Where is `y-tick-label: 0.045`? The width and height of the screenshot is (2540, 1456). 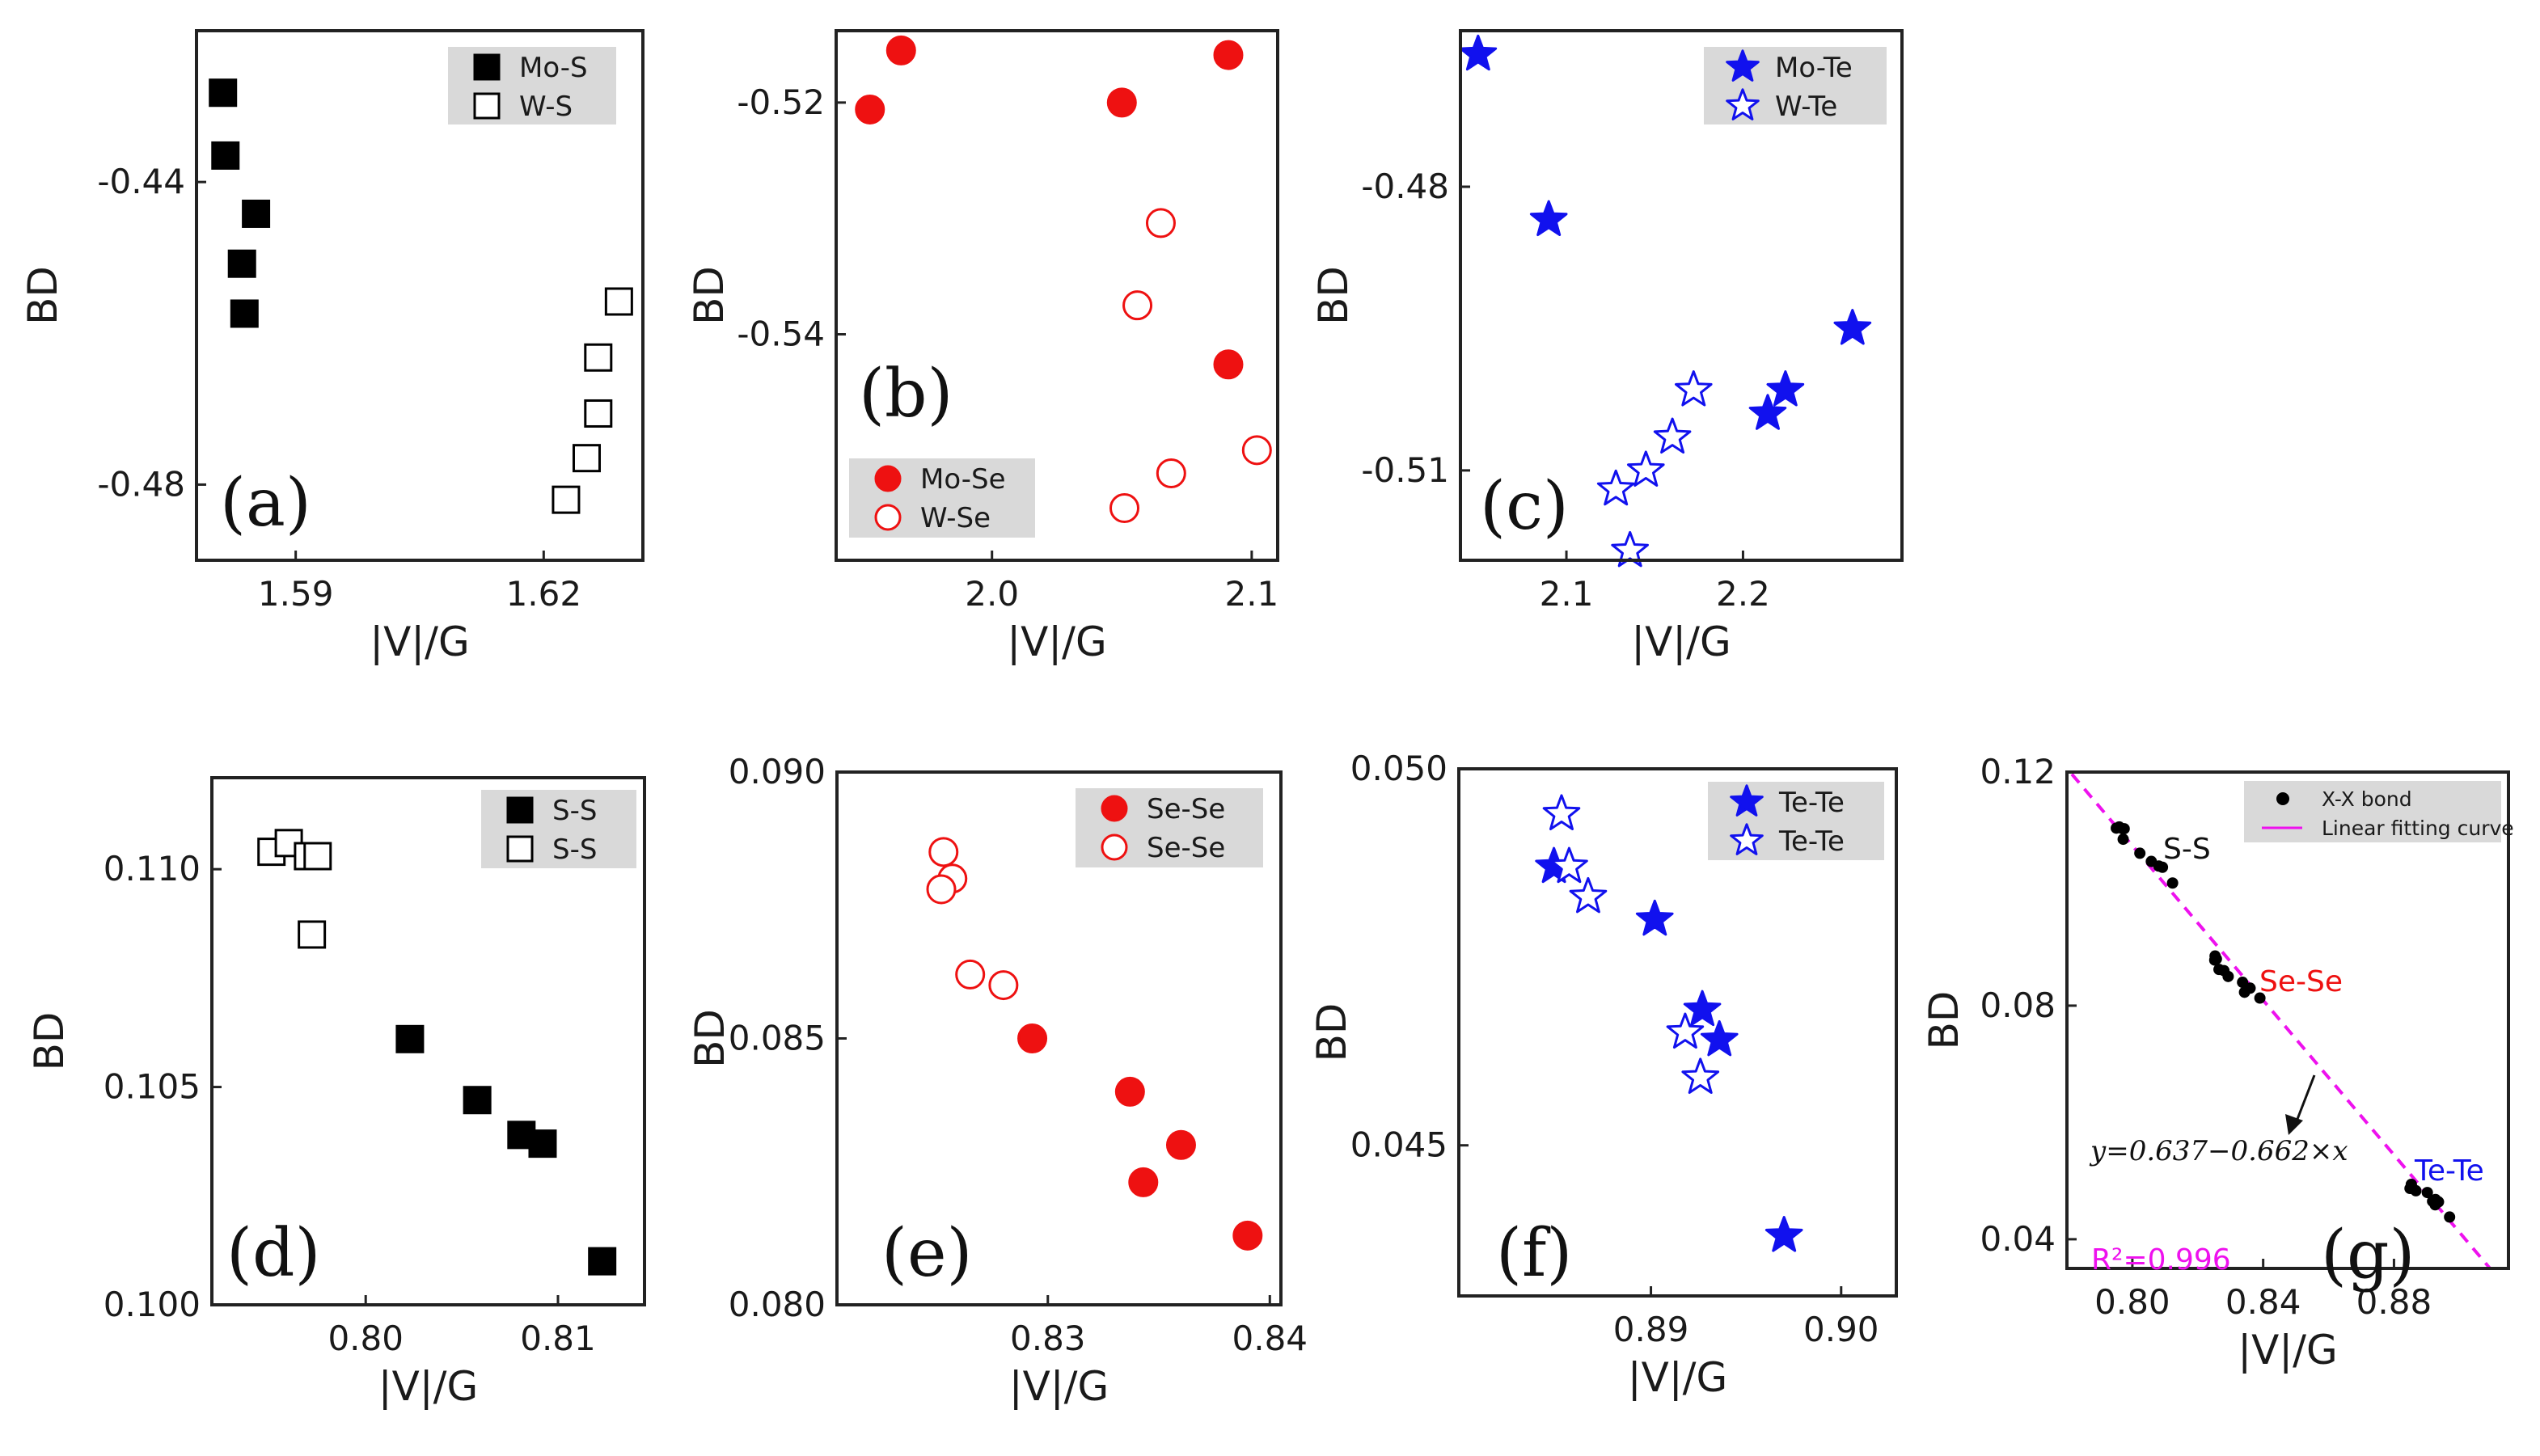 y-tick-label: 0.045 is located at coordinates (1399, 1145).